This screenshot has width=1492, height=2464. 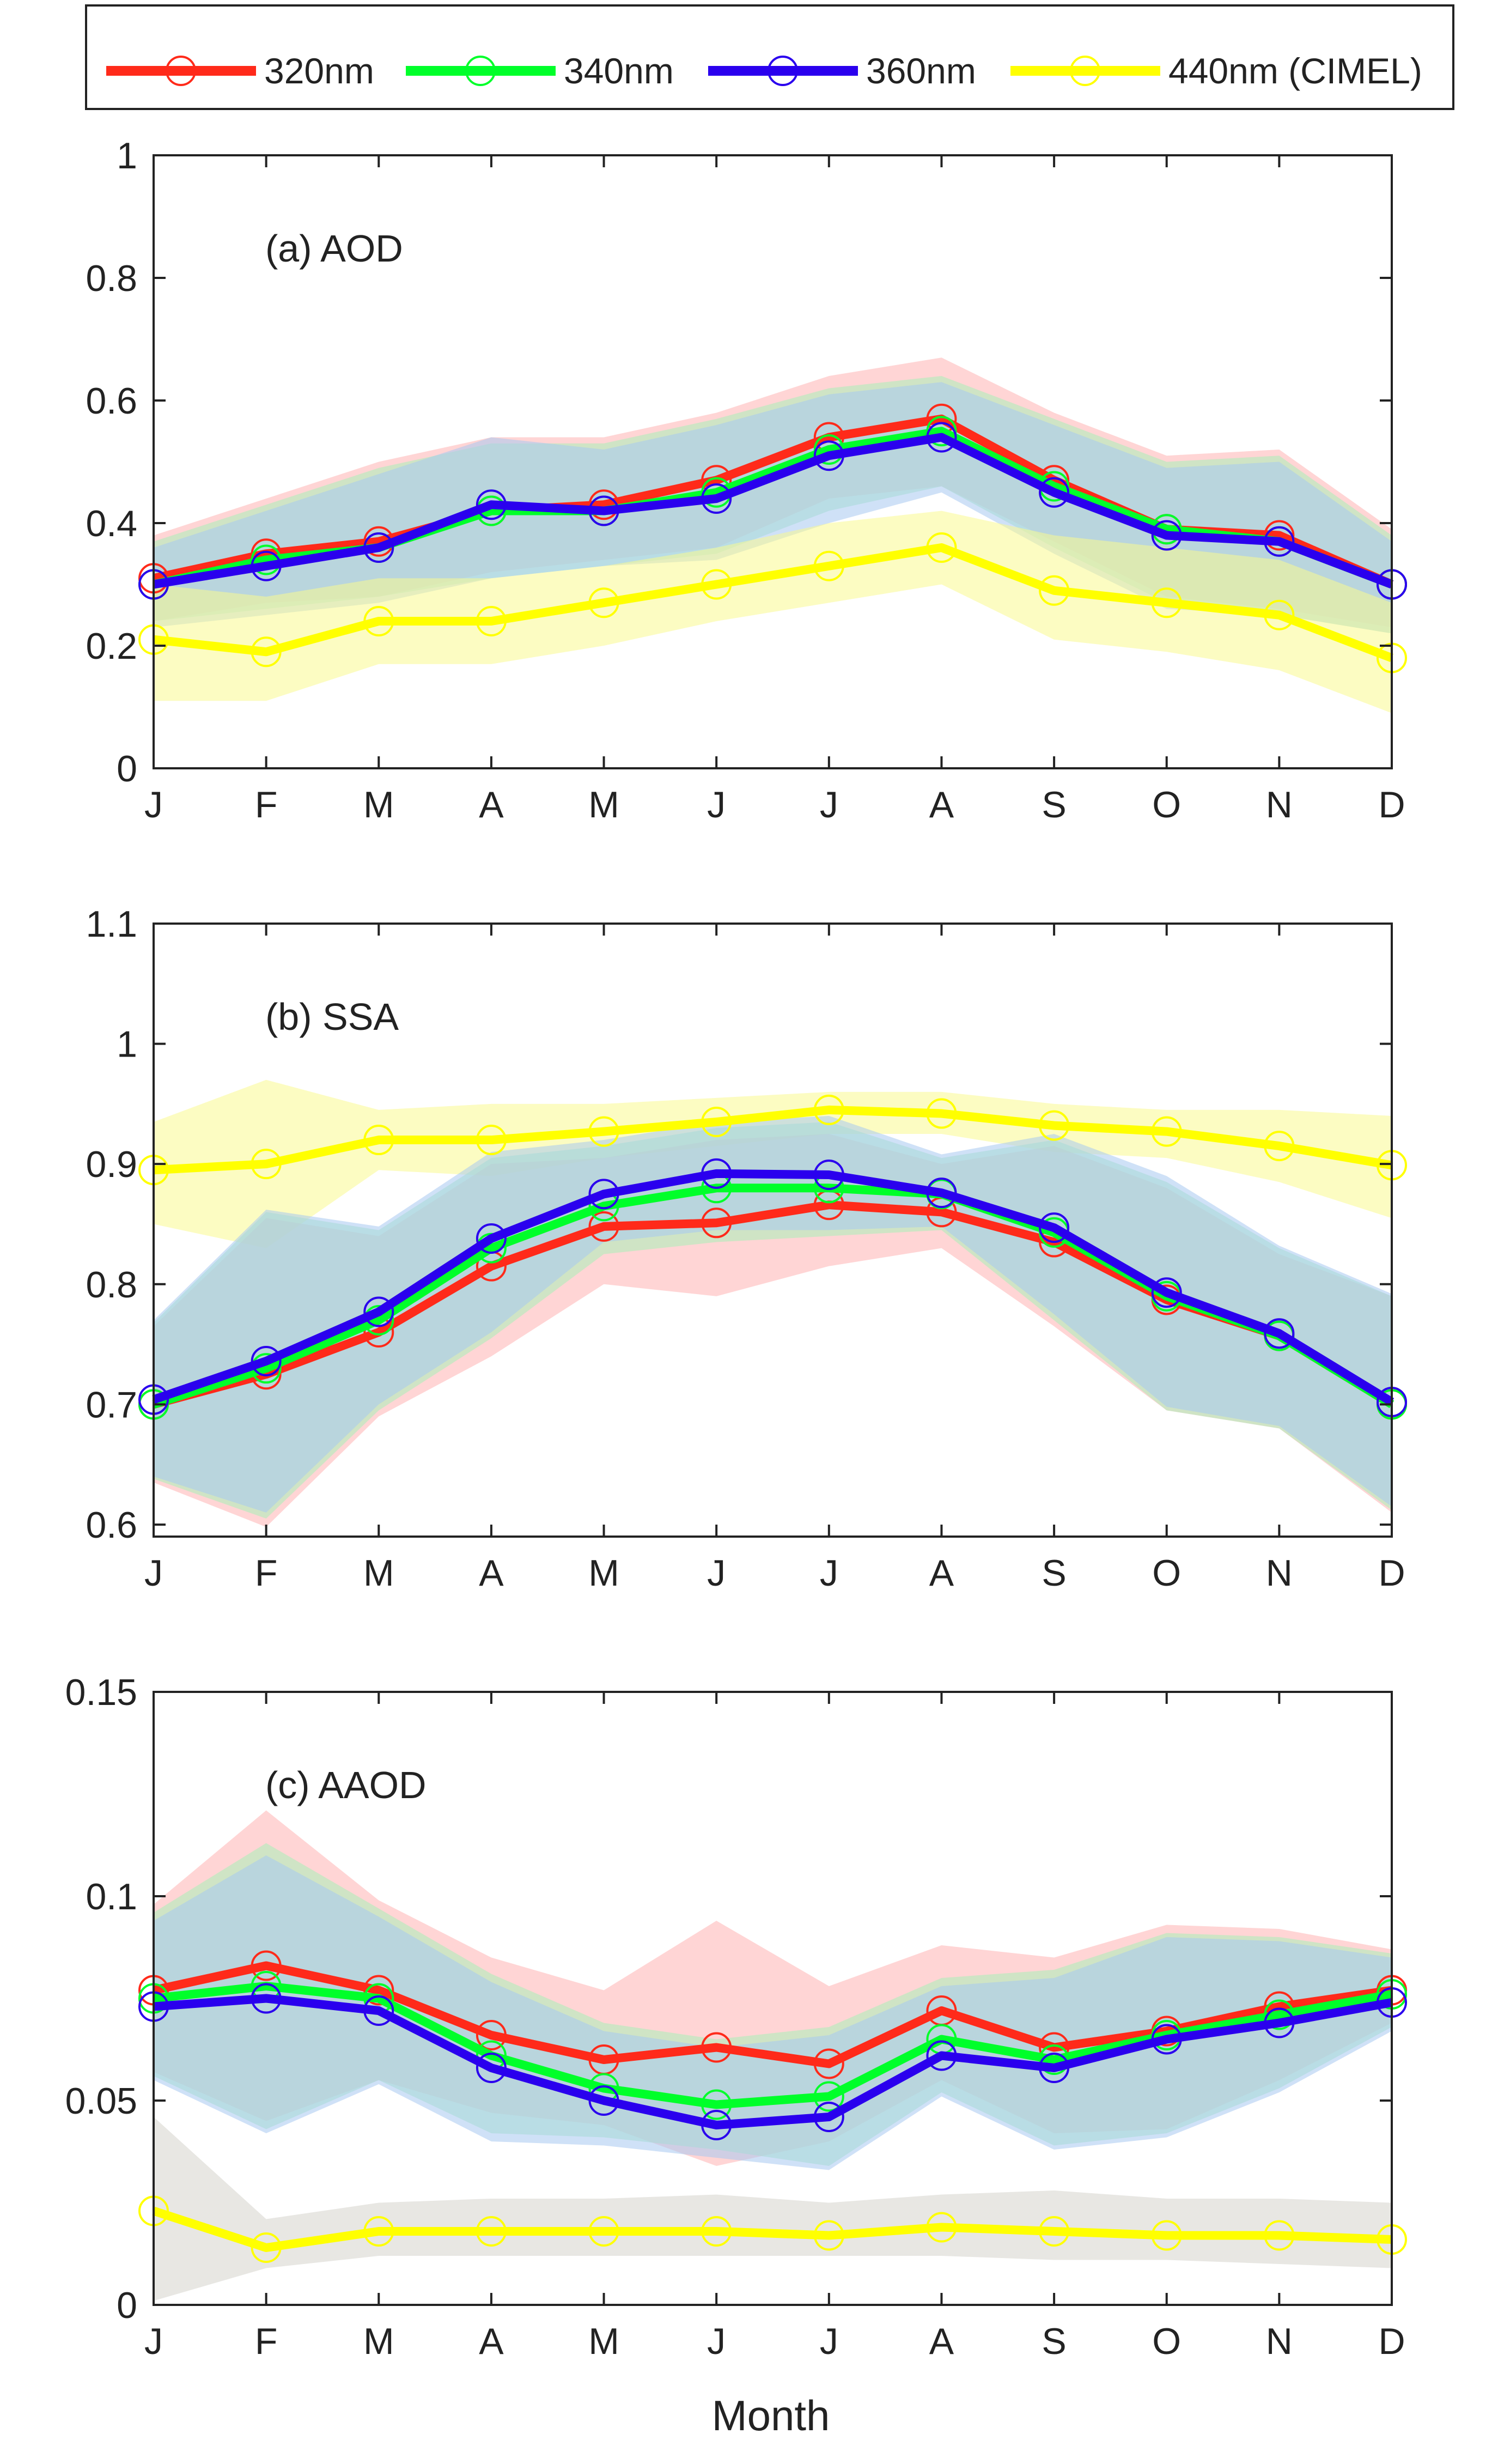 What do you see at coordinates (921, 71) in the screenshot?
I see `legend-label-360nm: 360nm` at bounding box center [921, 71].